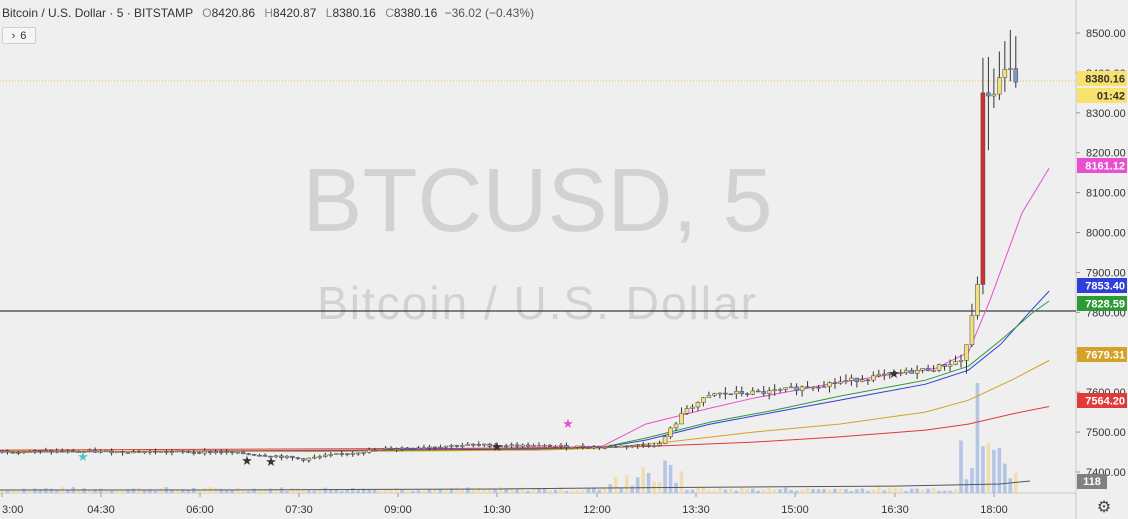 This screenshot has height=519, width=1128. What do you see at coordinates (1106, 273) in the screenshot?
I see `y-tick-label: 7900.00` at bounding box center [1106, 273].